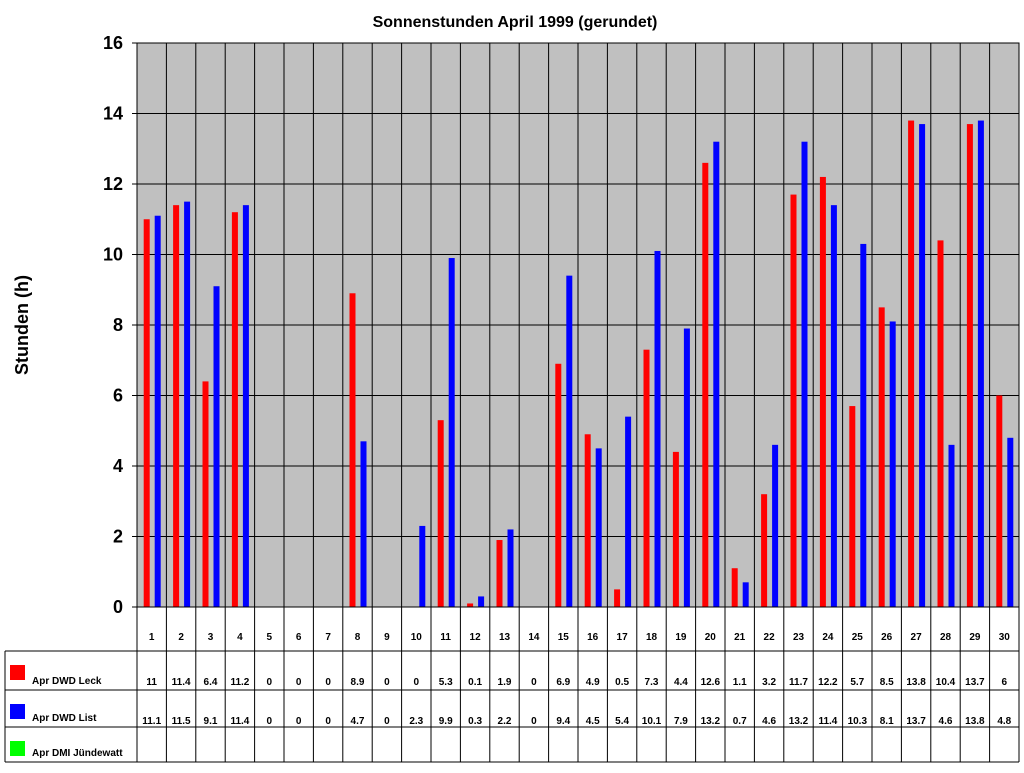 This screenshot has height=773, width=1024. What do you see at coordinates (299, 637) in the screenshot?
I see `category-label: 6` at bounding box center [299, 637].